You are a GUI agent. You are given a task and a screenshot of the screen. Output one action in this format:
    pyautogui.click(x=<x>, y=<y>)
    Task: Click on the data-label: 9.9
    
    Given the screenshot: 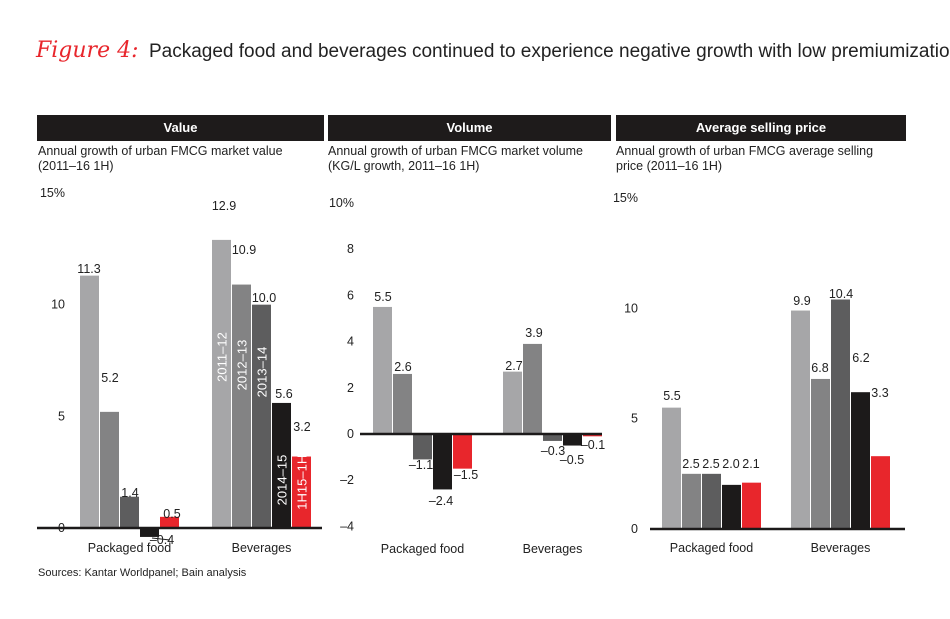 What is the action you would take?
    pyautogui.click(x=801, y=301)
    